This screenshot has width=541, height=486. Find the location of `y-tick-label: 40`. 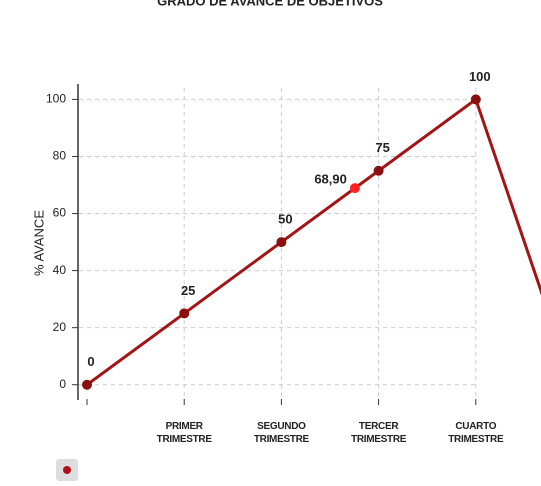

y-tick-label: 40 is located at coordinates (60, 270).